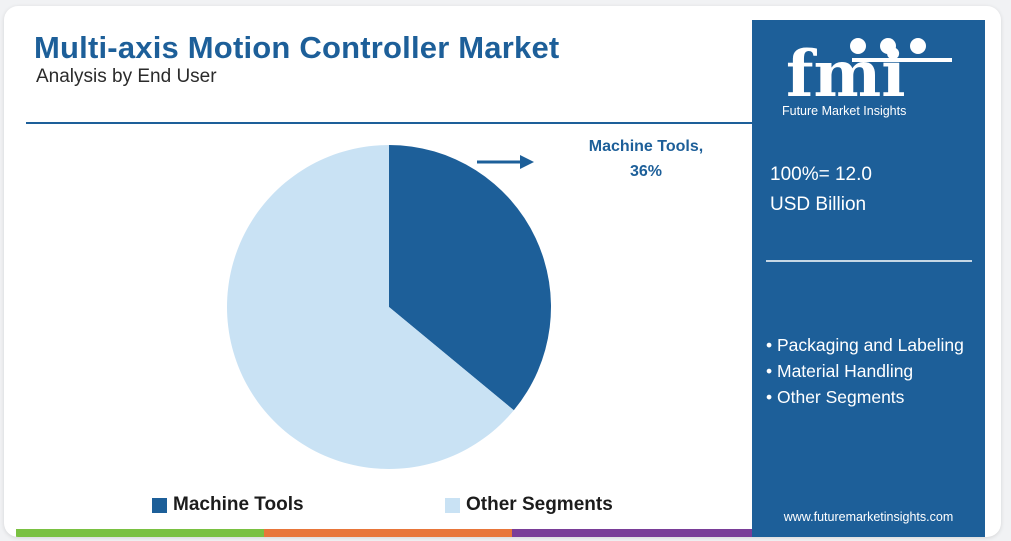 The height and width of the screenshot is (541, 1011). Describe the element at coordinates (126, 76) in the screenshot. I see `chart-subtitle: Analysis by End User` at that location.